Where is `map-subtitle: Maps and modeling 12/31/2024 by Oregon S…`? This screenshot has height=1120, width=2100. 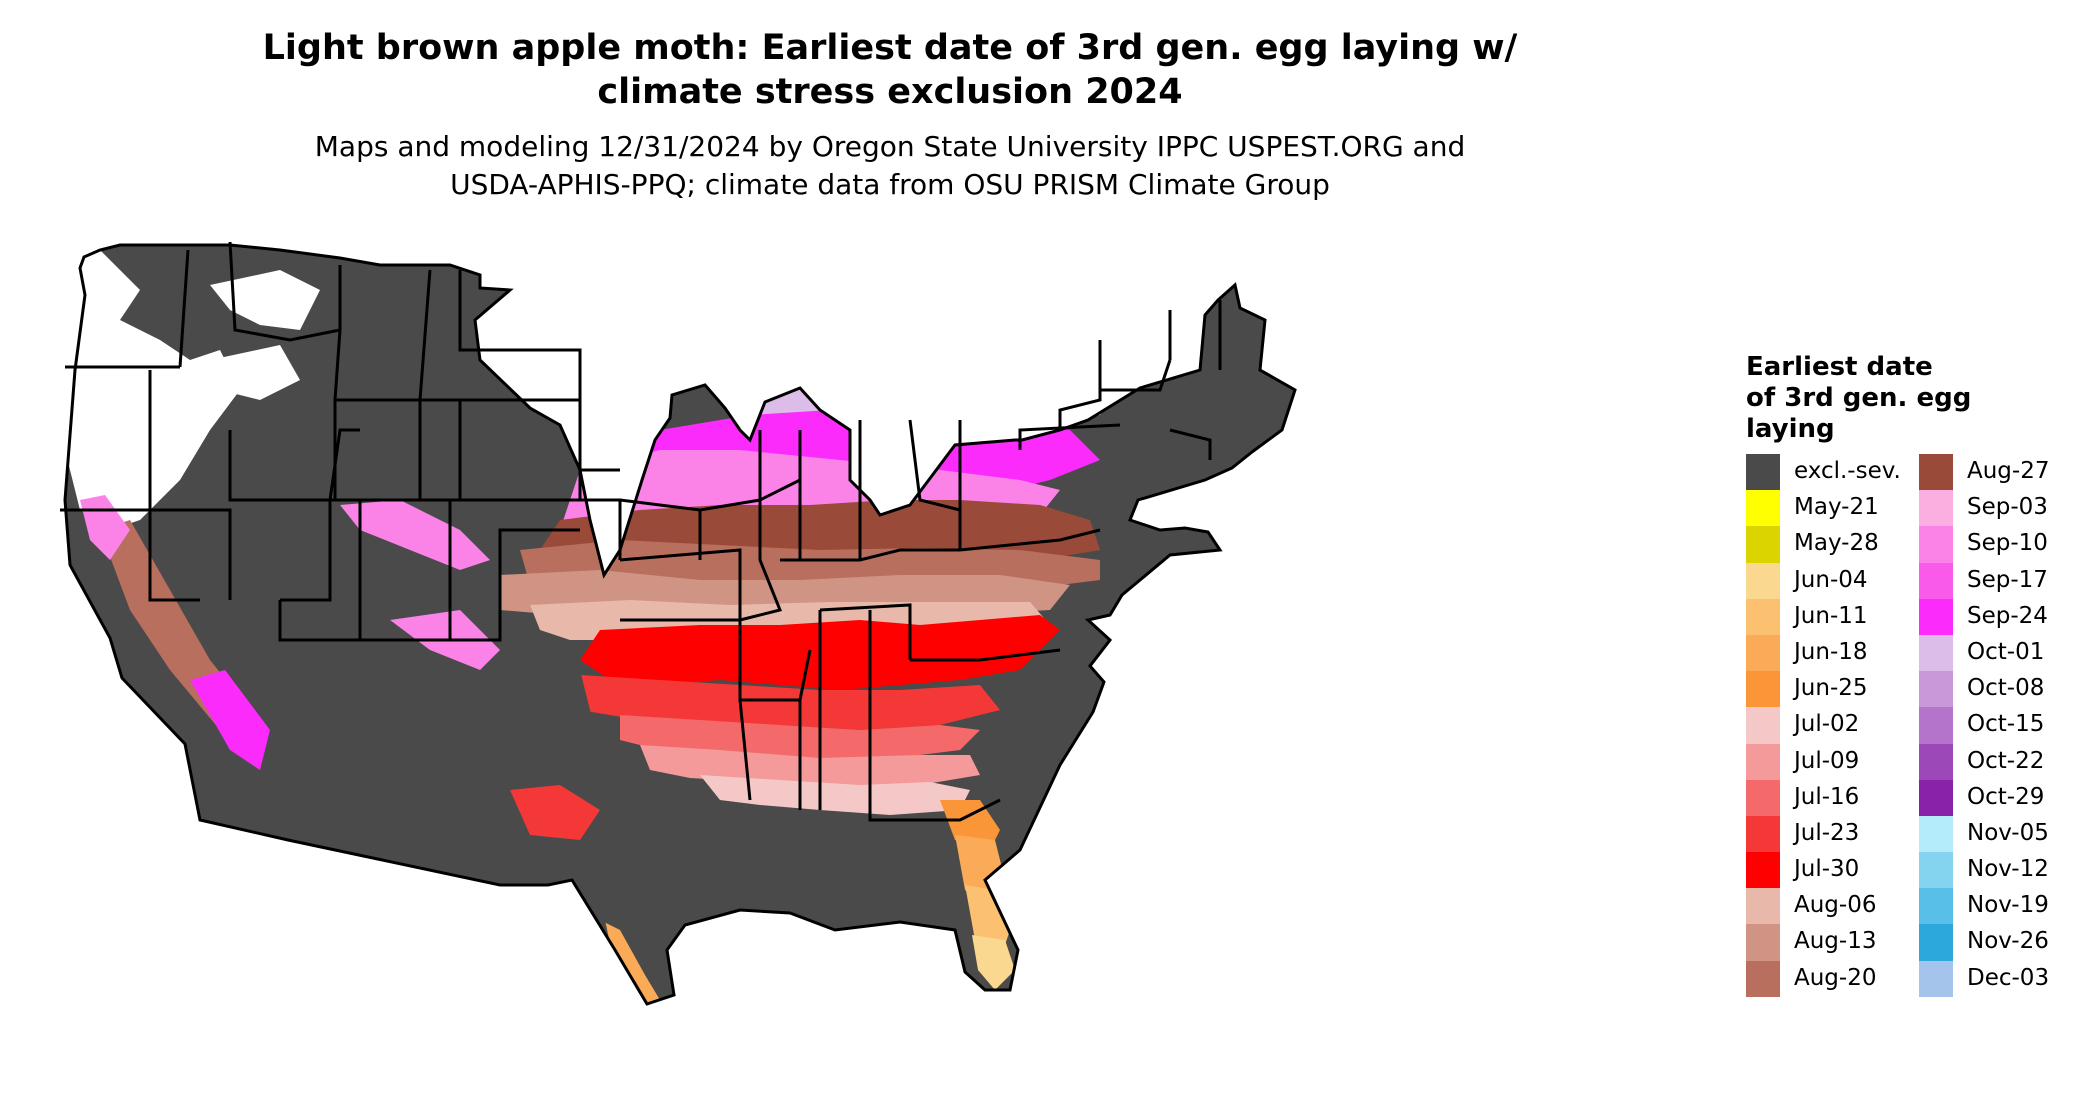
map-subtitle: Maps and modeling 12/31/2024 by Oregon S… is located at coordinates (890, 166).